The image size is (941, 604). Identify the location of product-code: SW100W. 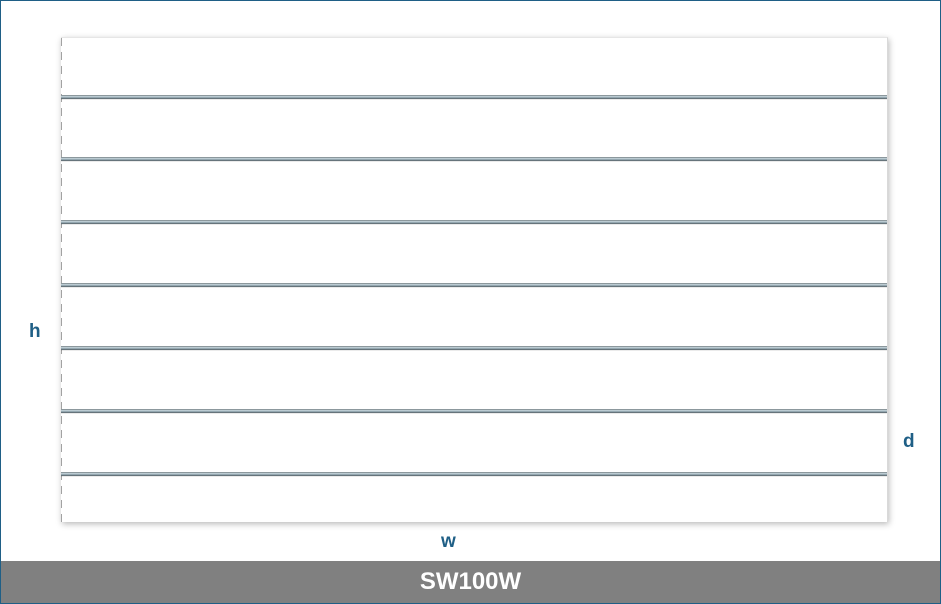
(470, 581).